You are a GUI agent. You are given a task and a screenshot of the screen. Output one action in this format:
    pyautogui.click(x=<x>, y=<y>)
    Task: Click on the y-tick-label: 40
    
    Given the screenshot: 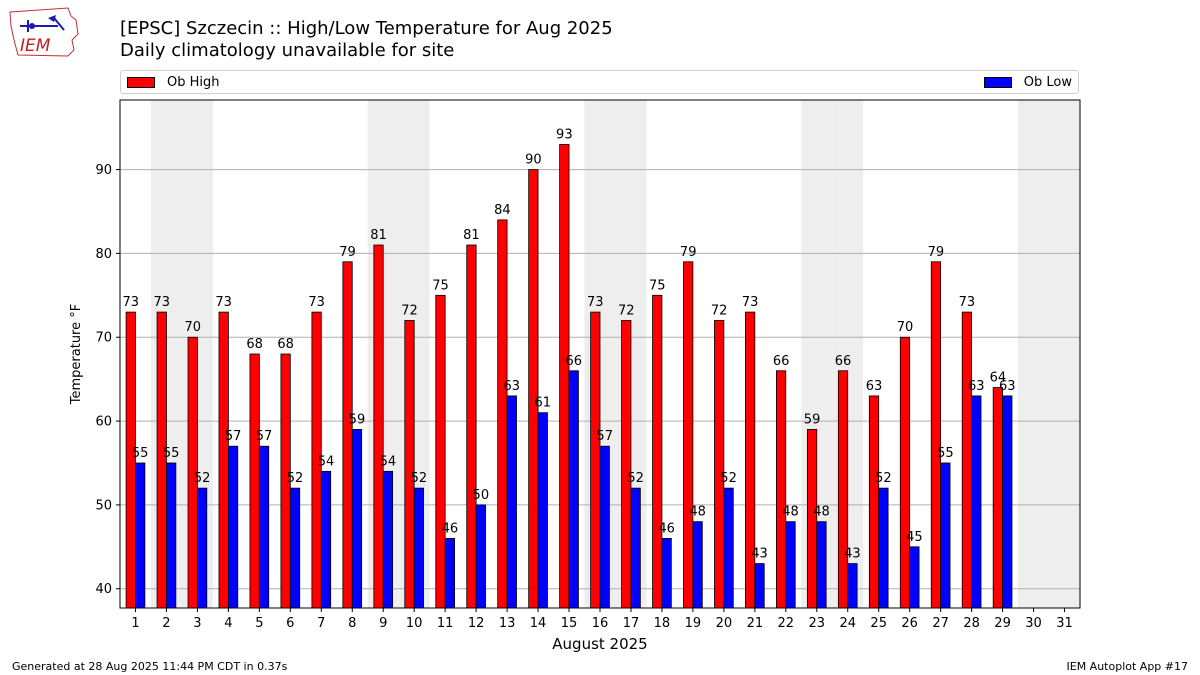 What is the action you would take?
    pyautogui.click(x=103, y=589)
    